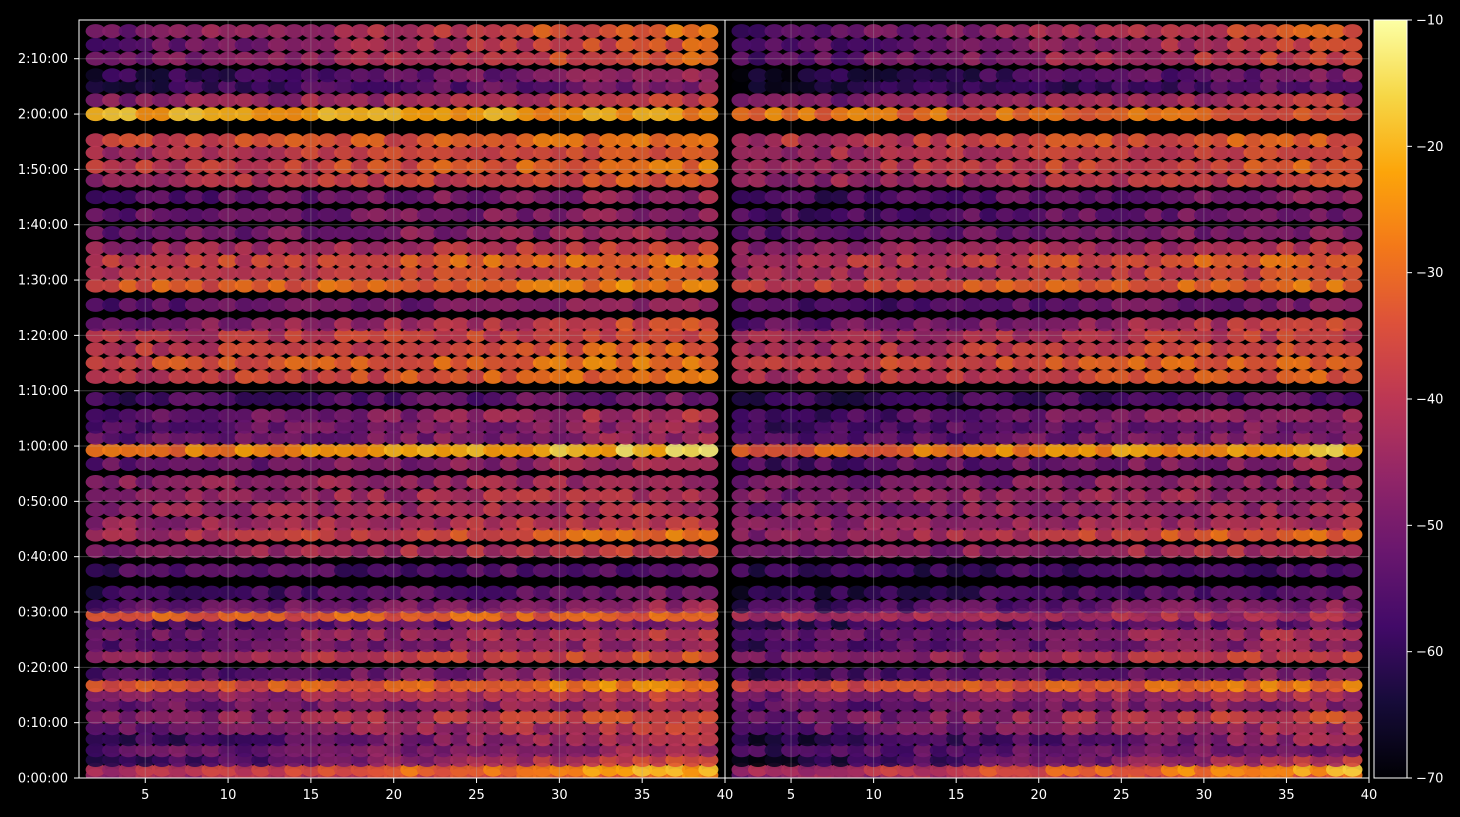  What do you see at coordinates (1369, 795) in the screenshot?
I see `x-tick-label: 40` at bounding box center [1369, 795].